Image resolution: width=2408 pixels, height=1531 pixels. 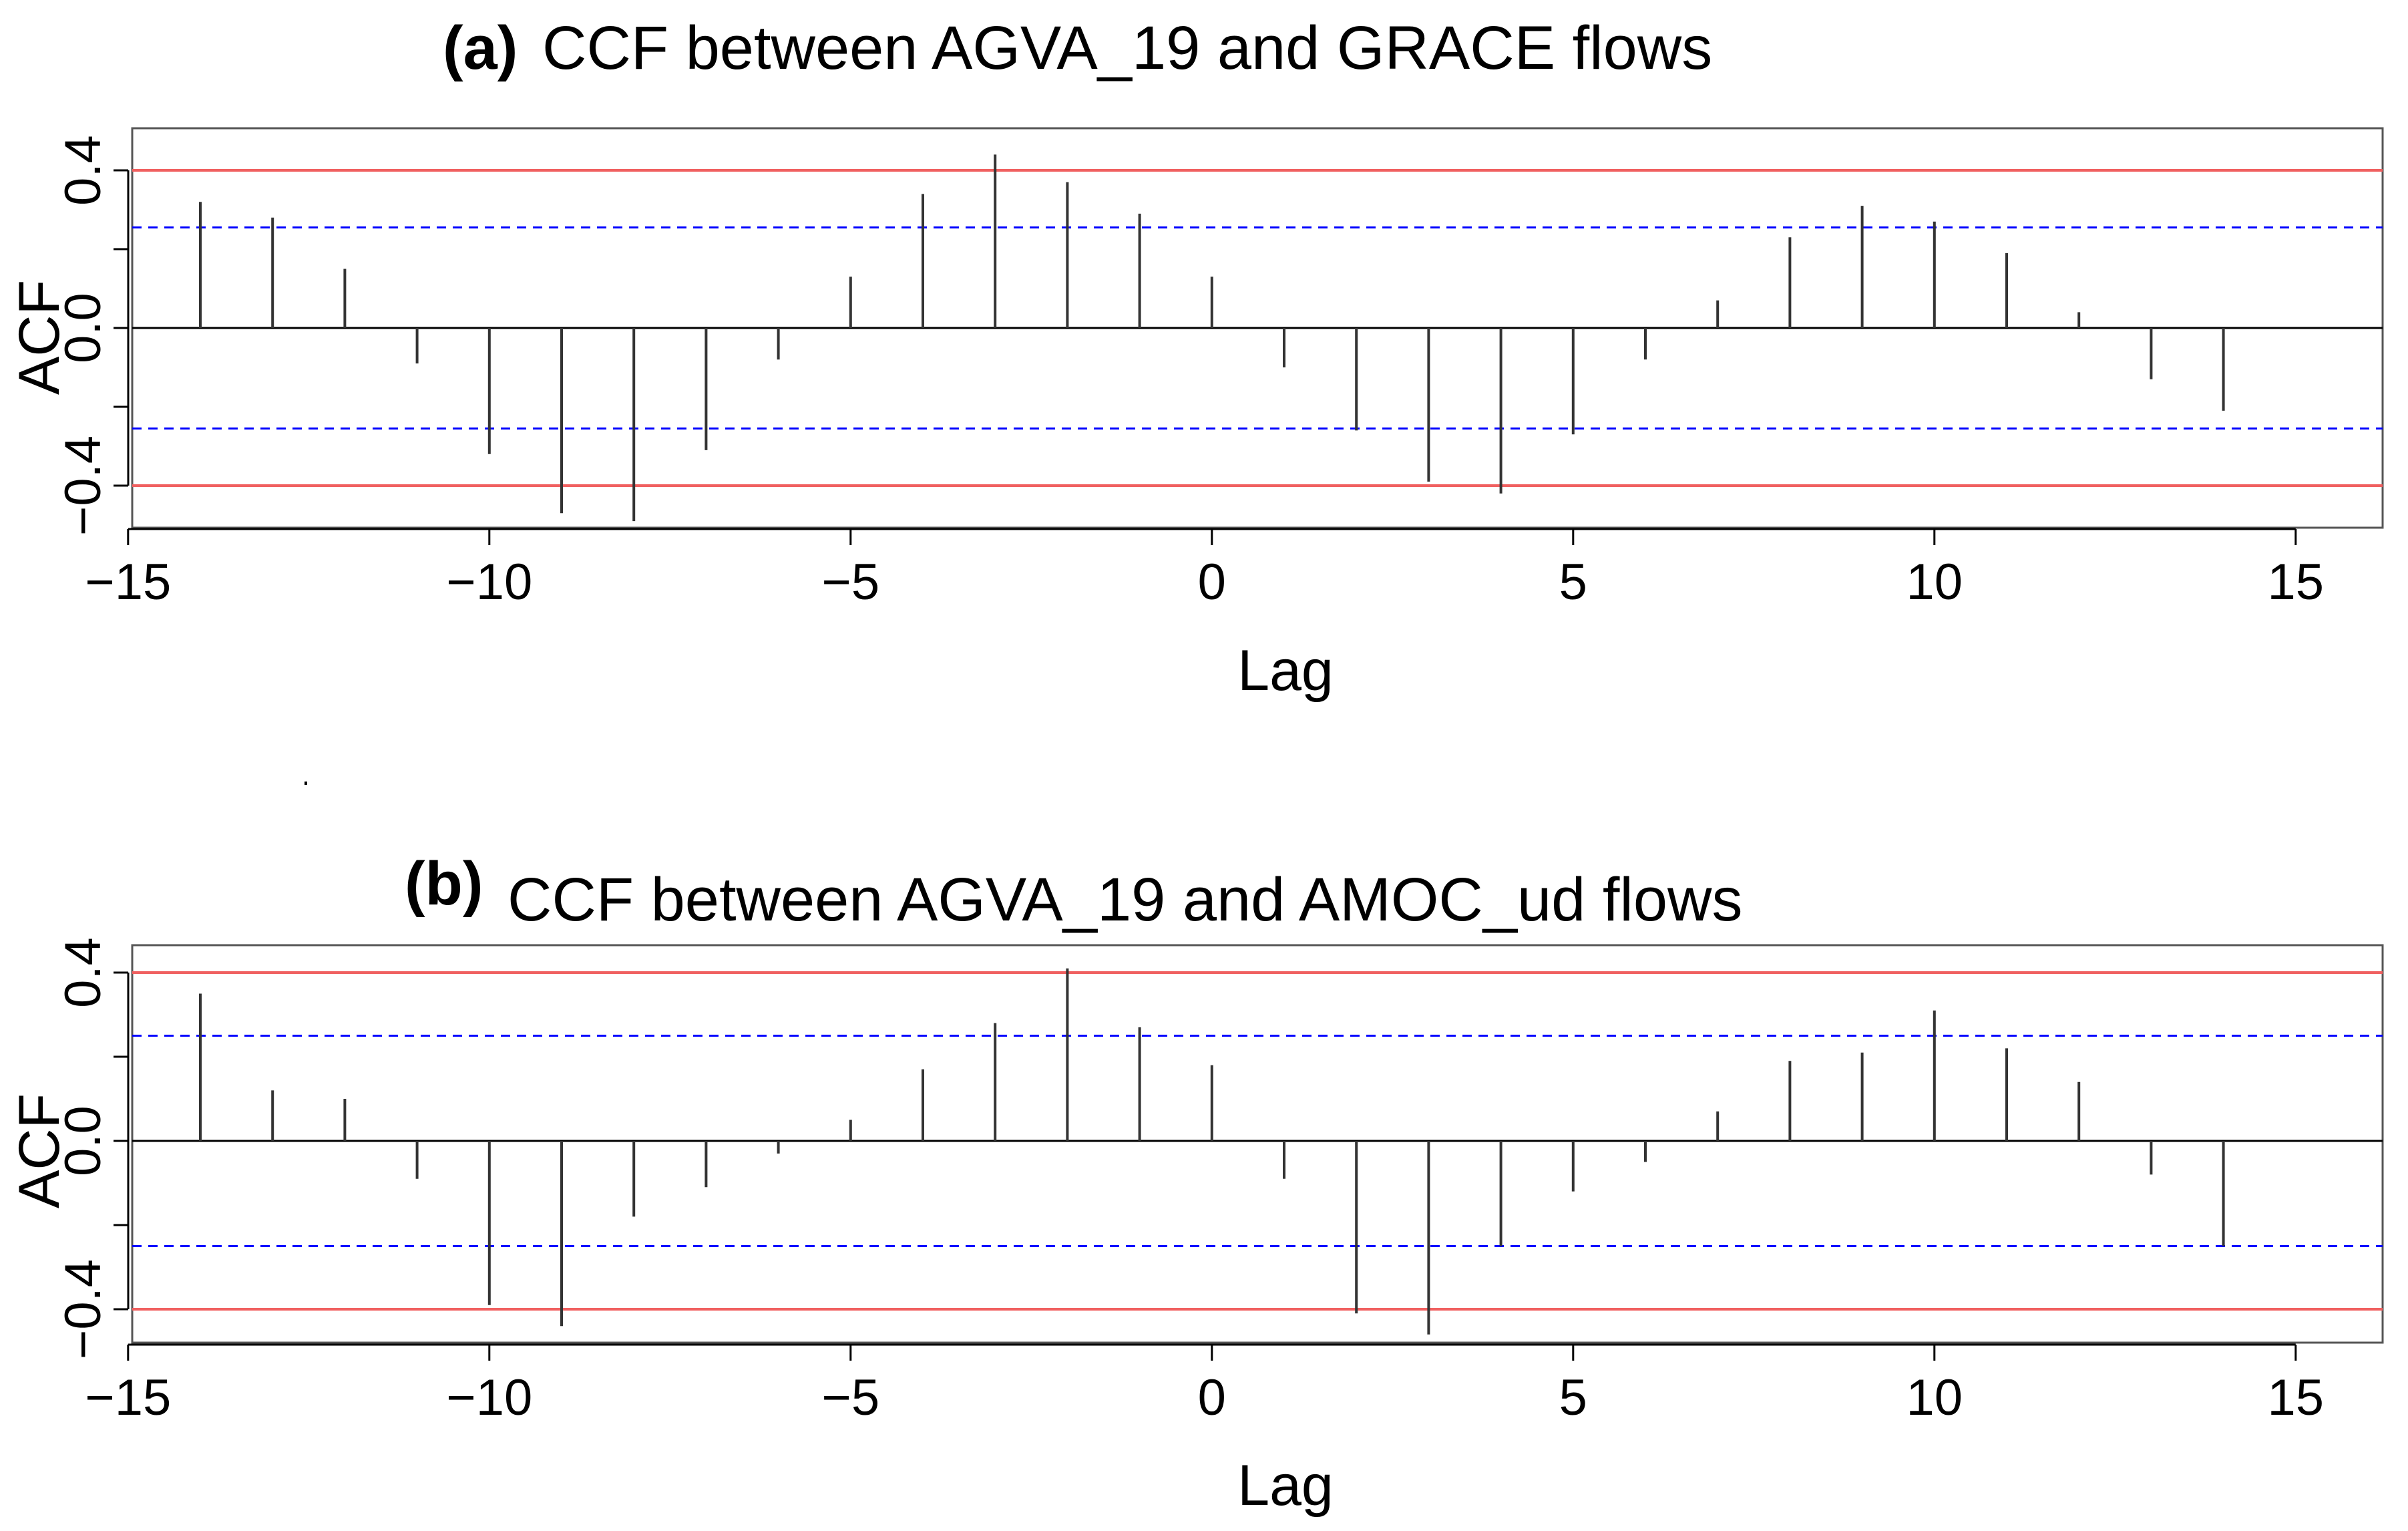 What do you see at coordinates (128, 1397) in the screenshot?
I see `panel-b-x-tick-label: −15` at bounding box center [128, 1397].